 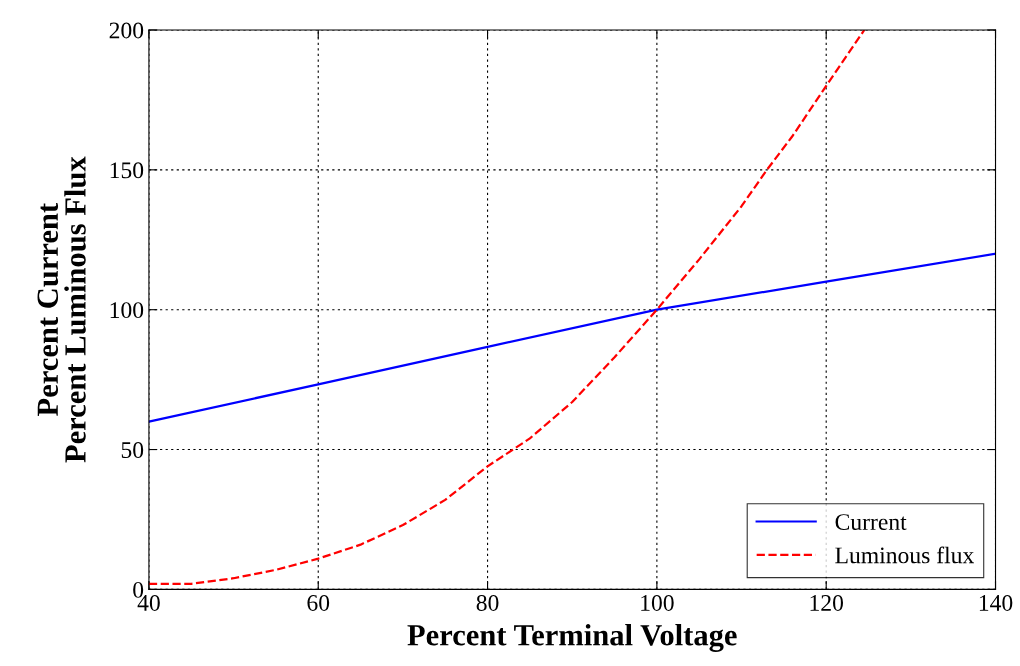 I want to click on x-axis-title: Percent Terminal Voltage, so click(x=572, y=638).